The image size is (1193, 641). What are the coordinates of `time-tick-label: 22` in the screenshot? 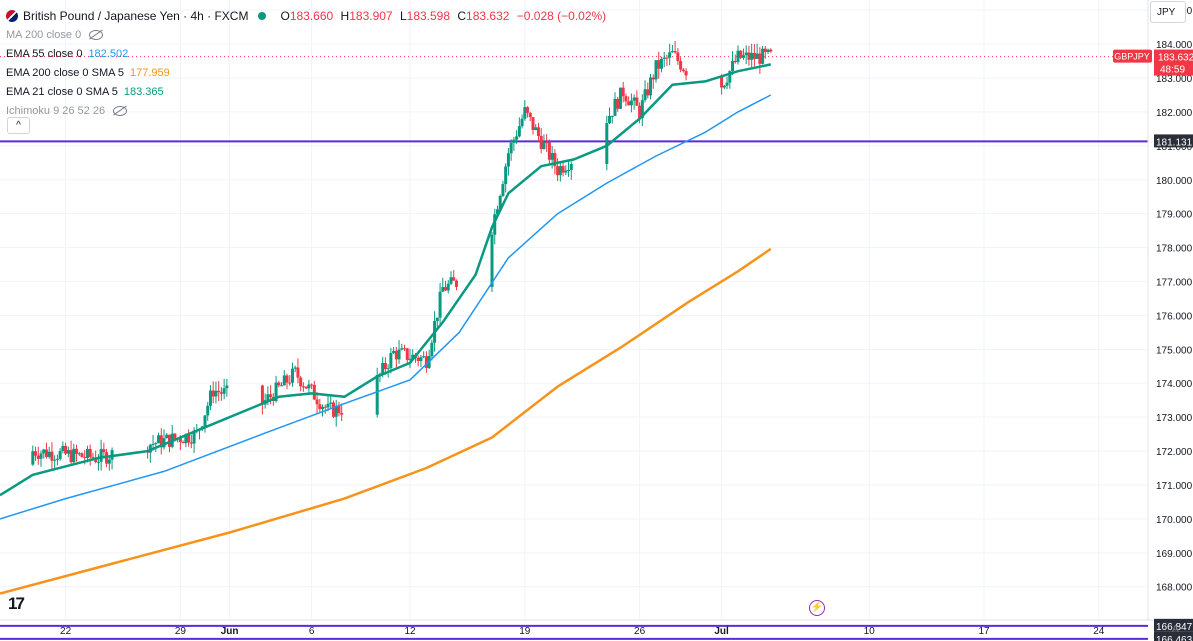 It's located at (66, 631).